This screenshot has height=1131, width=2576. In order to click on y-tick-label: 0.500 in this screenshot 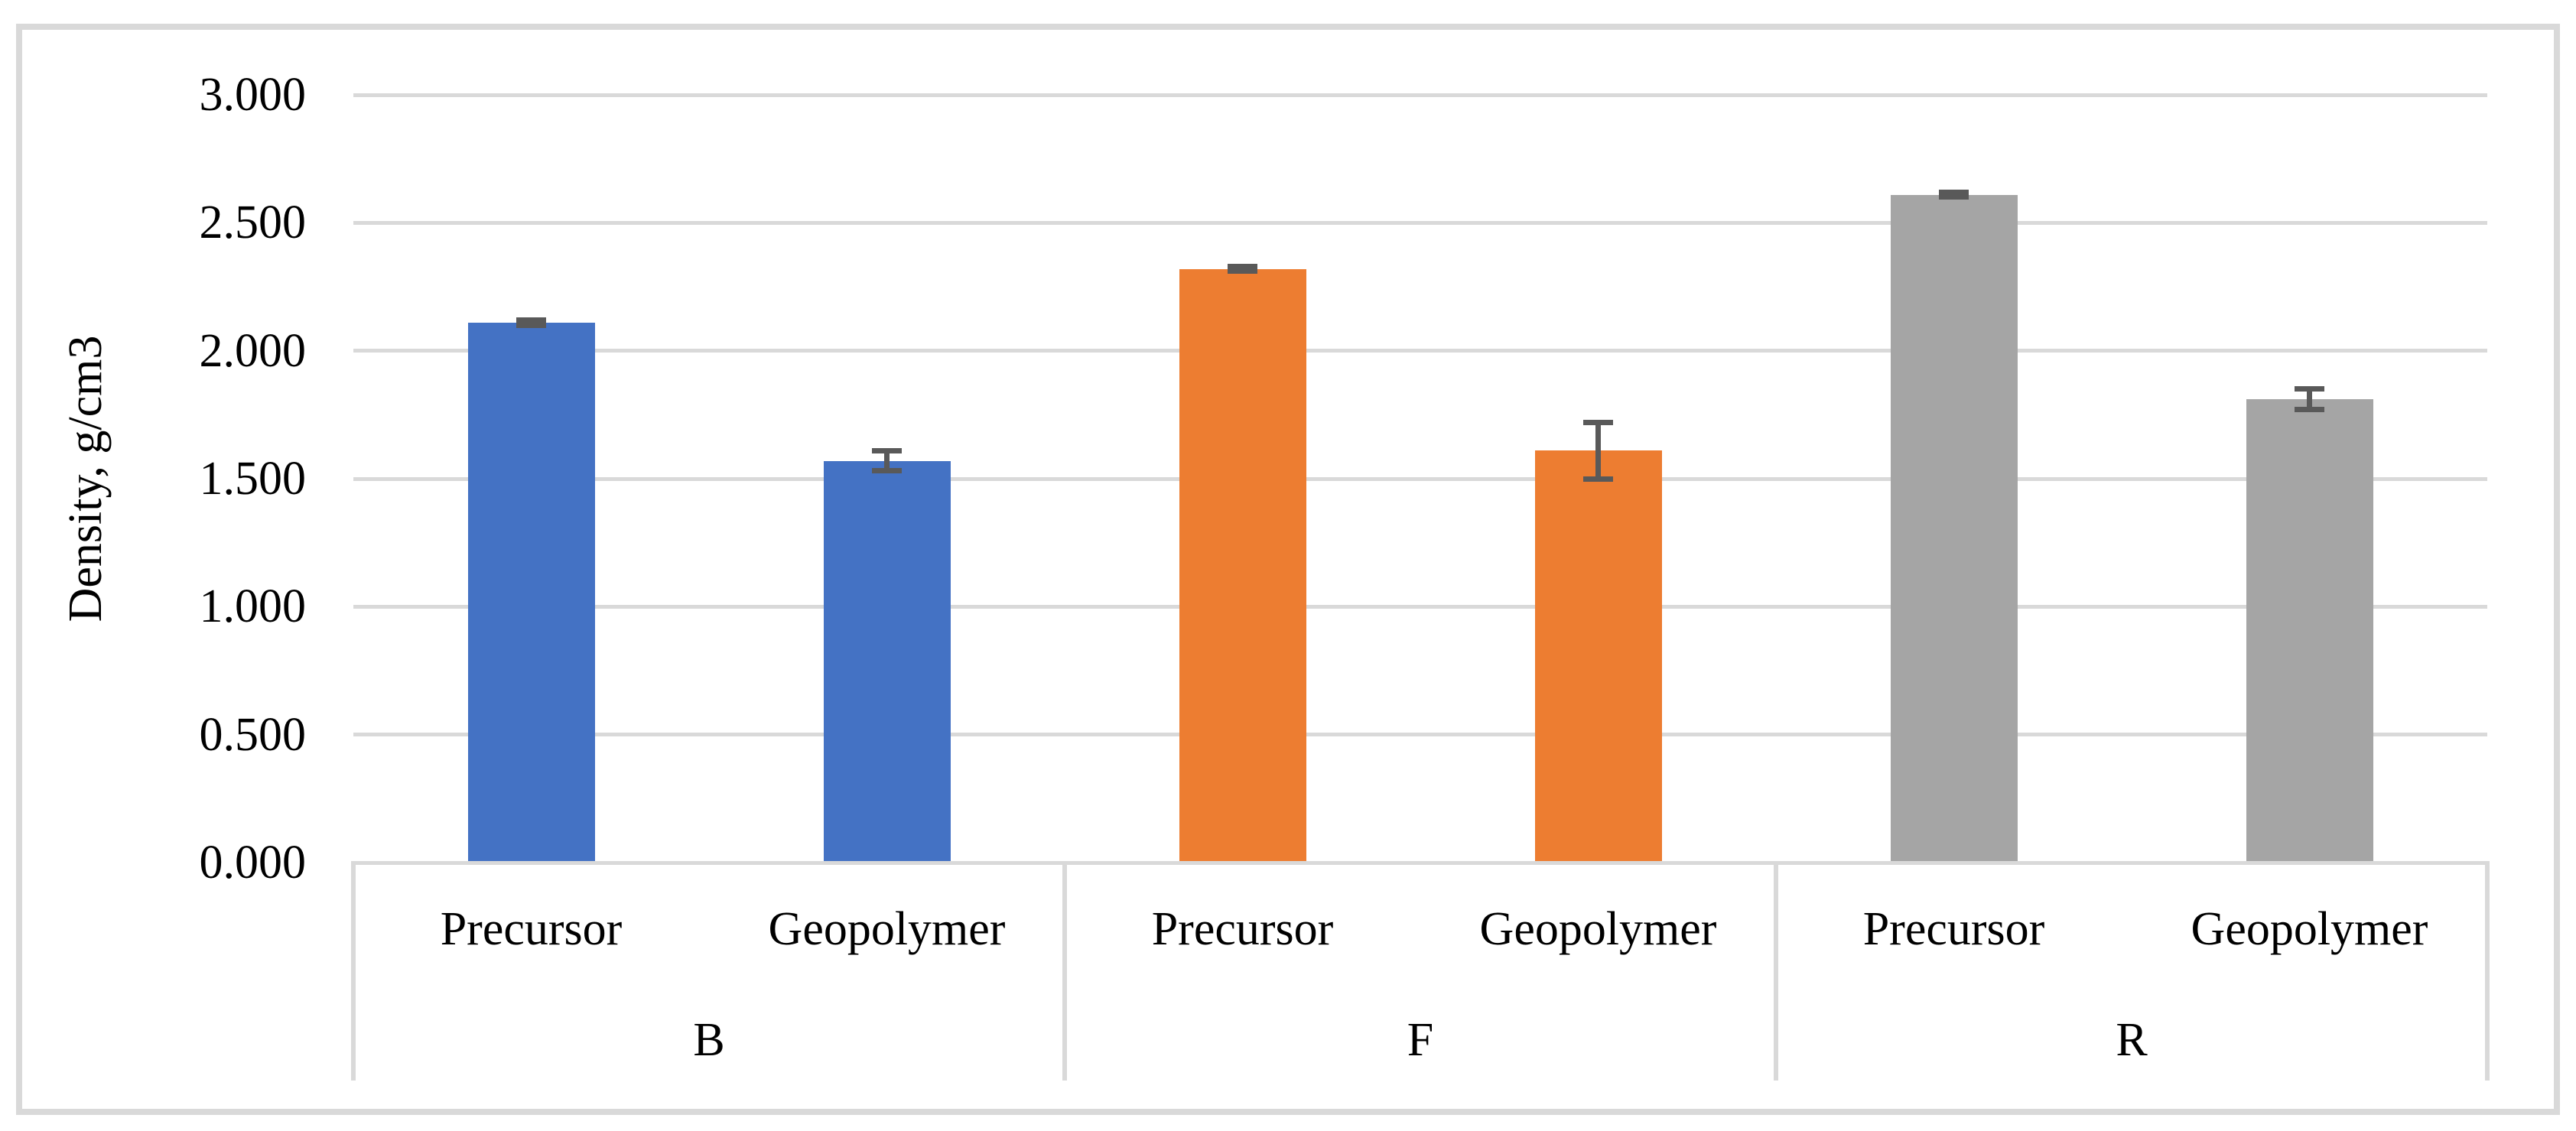, I will do `click(253, 734)`.